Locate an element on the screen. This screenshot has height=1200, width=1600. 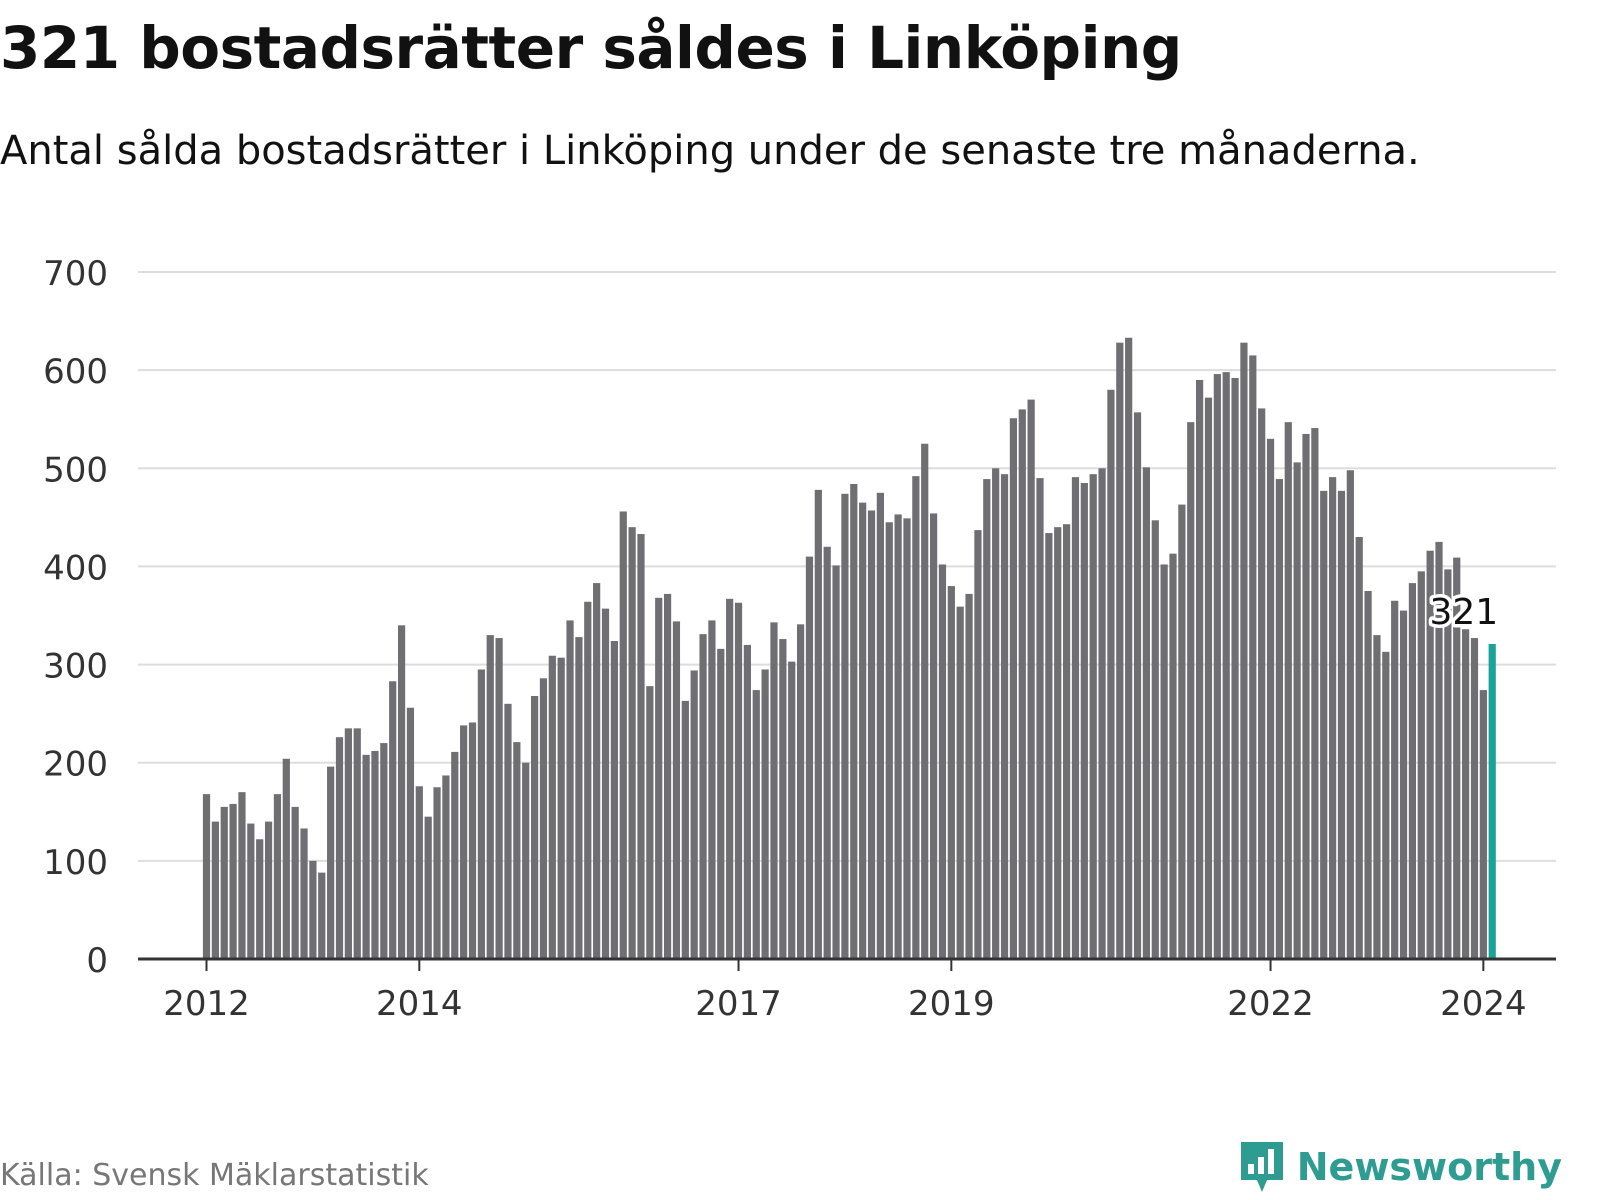
y-tick-label: 100 is located at coordinates (75, 863).